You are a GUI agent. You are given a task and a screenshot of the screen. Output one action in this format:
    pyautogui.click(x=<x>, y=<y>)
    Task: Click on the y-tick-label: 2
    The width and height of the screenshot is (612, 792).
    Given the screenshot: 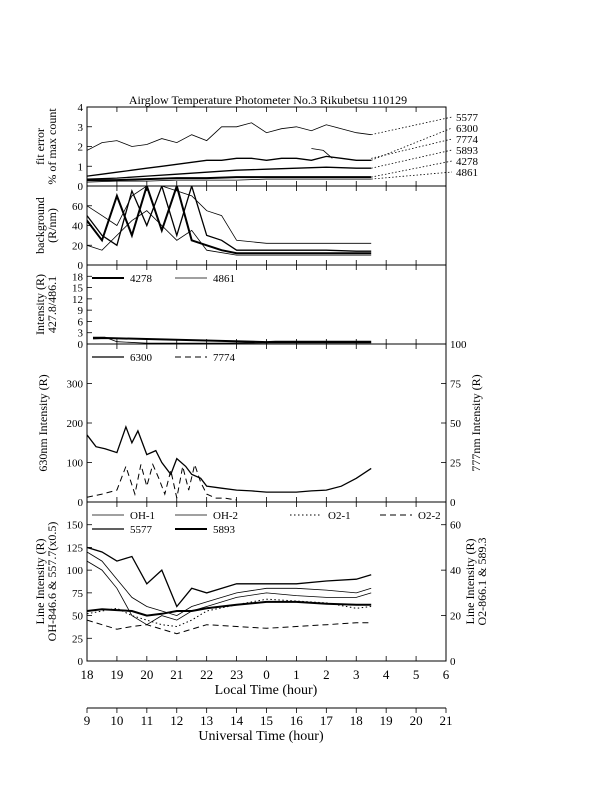 What is the action you would take?
    pyautogui.click(x=81, y=148)
    